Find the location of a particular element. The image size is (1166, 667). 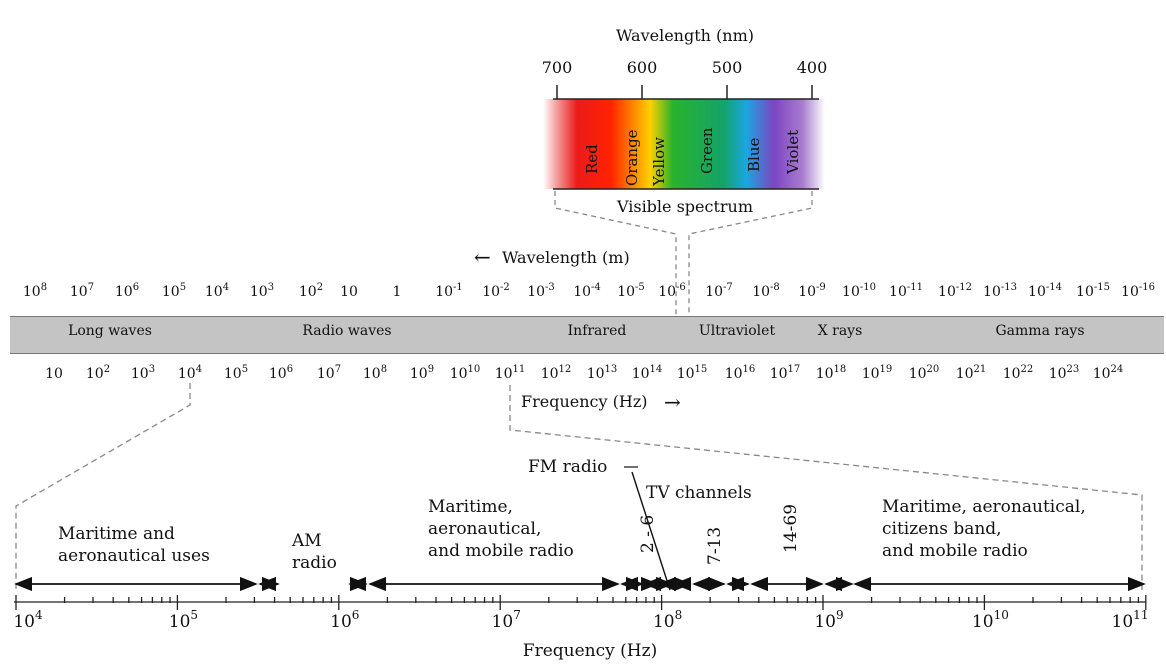

visible-tick-400: 400 is located at coordinates (812, 67).